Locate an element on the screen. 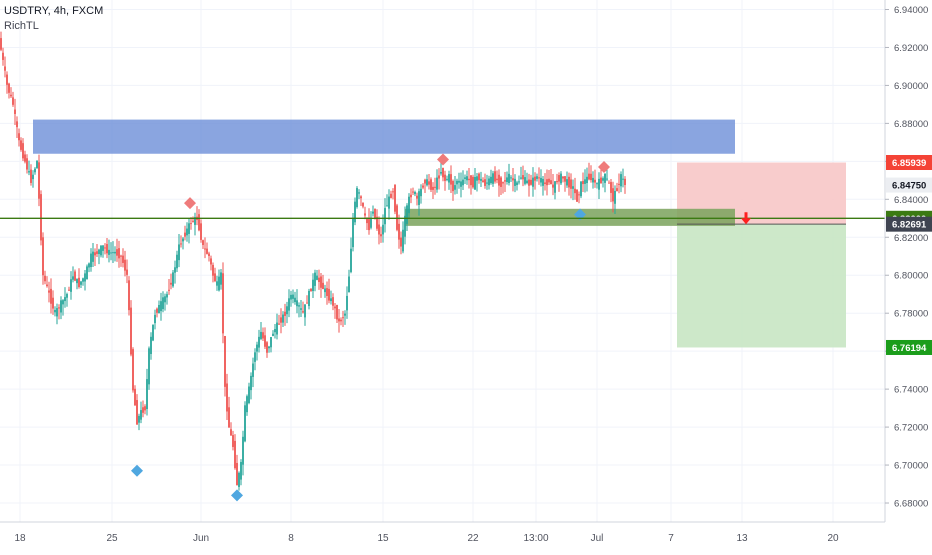 The height and width of the screenshot is (555, 932). price-tag-label-entry: 6.82691 is located at coordinates (909, 225).